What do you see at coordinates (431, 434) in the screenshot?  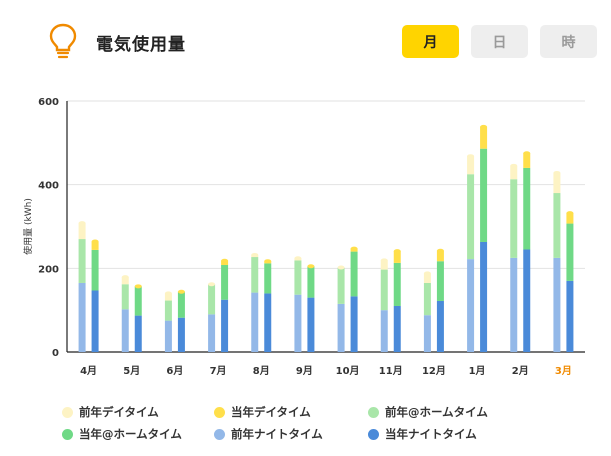 I see `legend-label: 当年ナイトタイム` at bounding box center [431, 434].